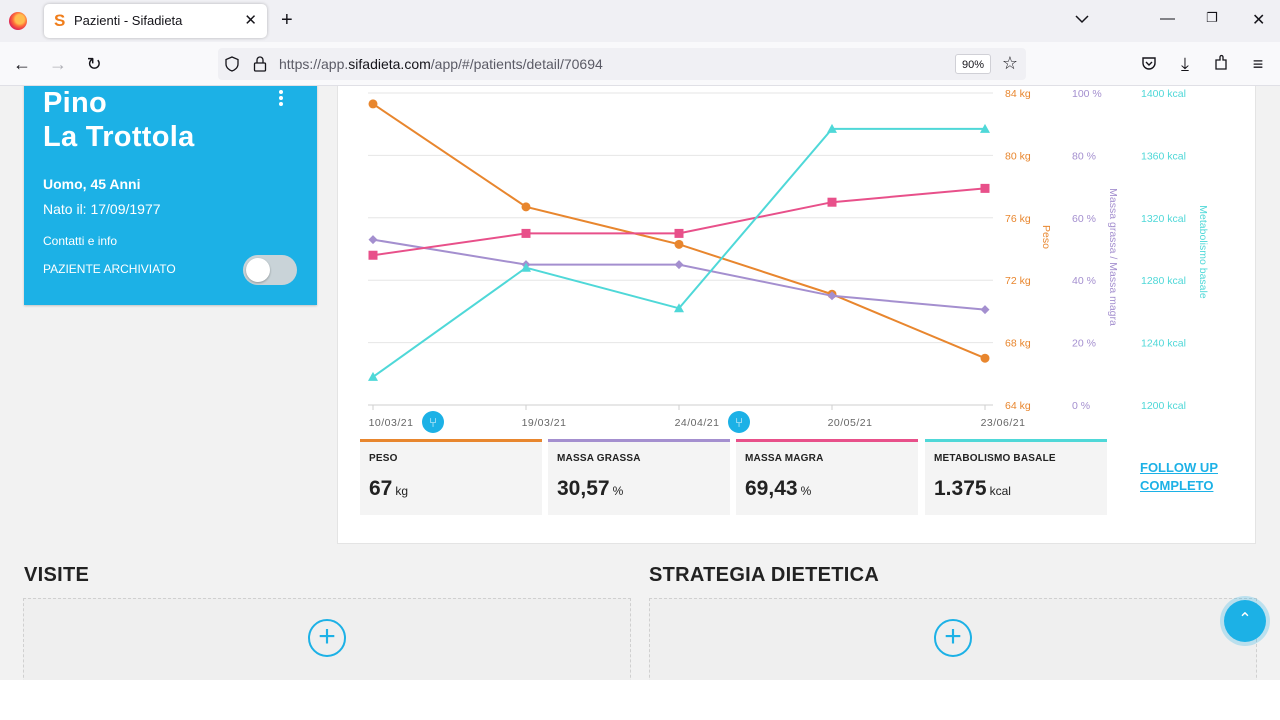 Image resolution: width=1280 pixels, height=720 pixels. I want to click on patient-birthdate: Nato il: 17/09/1977, so click(102, 209).